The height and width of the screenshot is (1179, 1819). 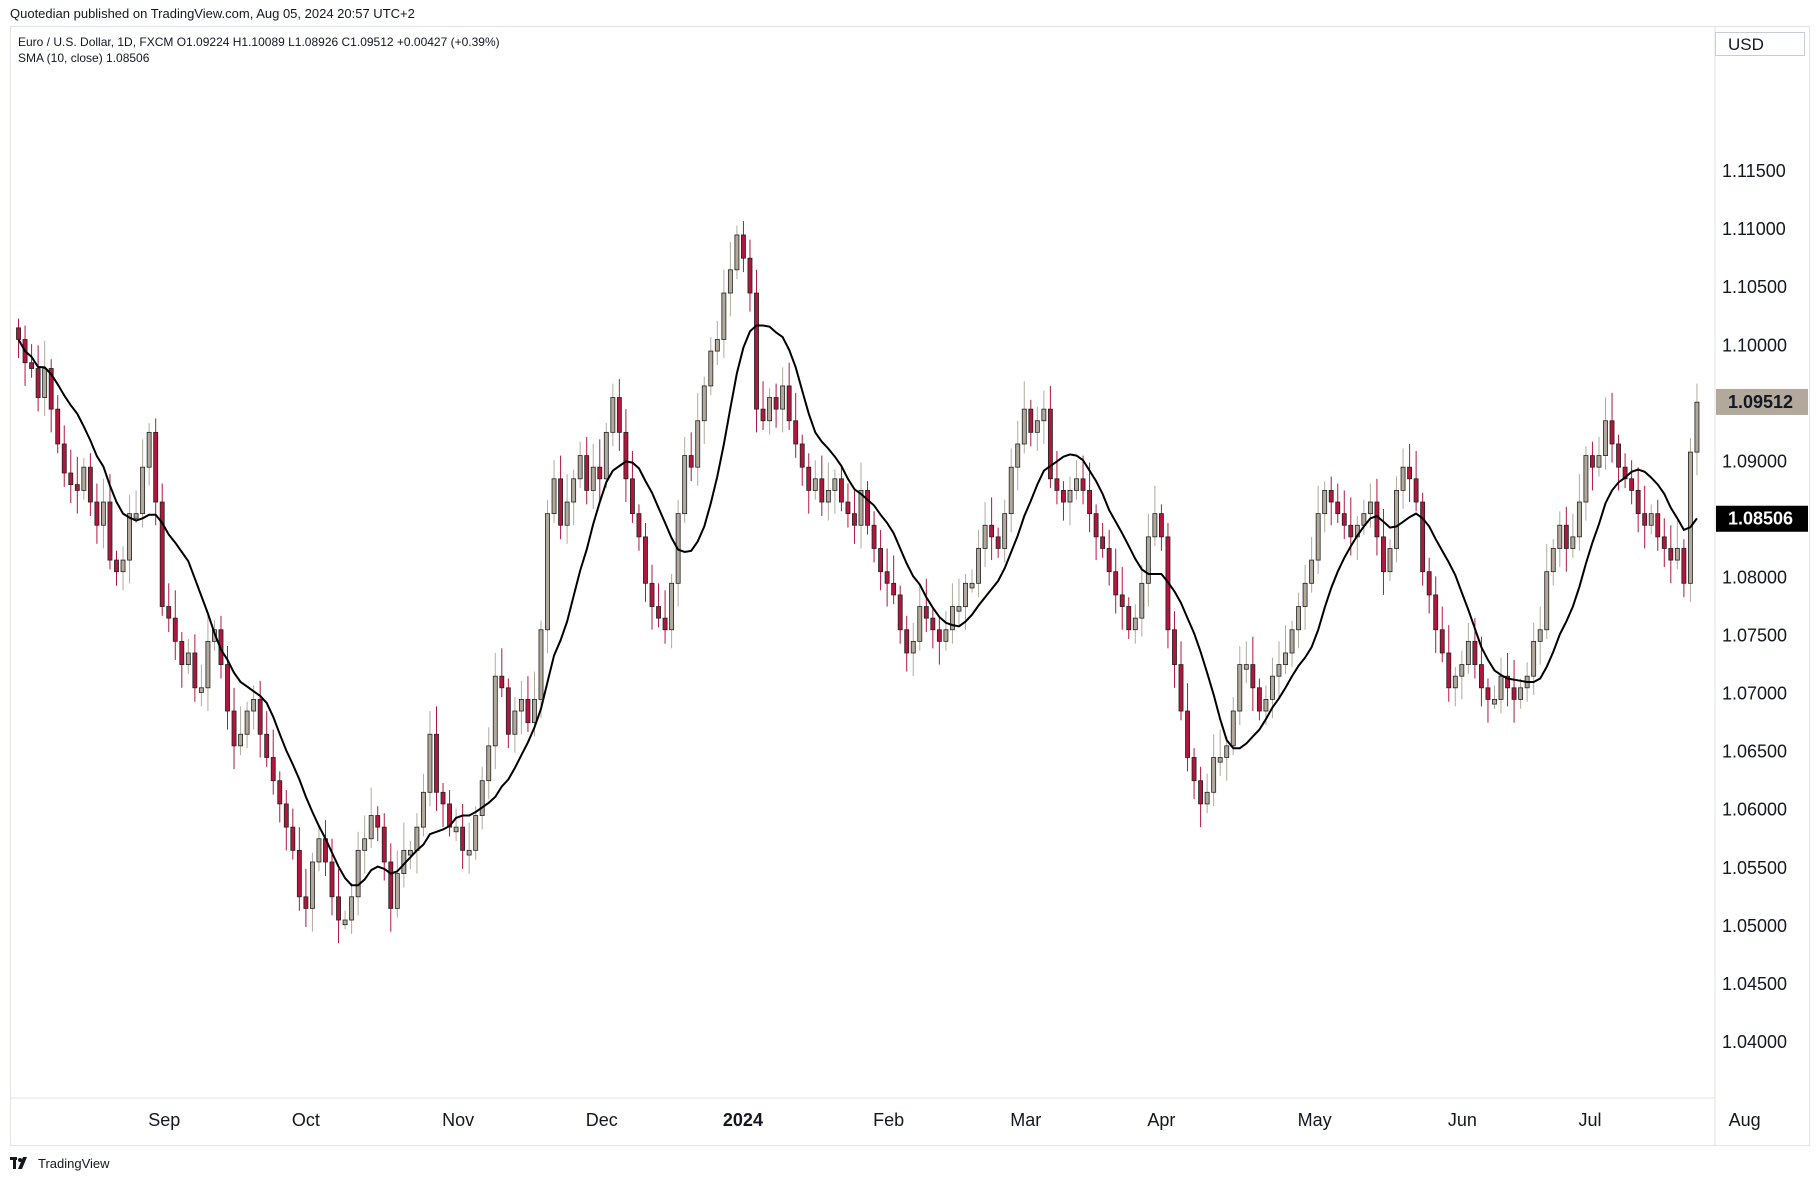 What do you see at coordinates (1754, 229) in the screenshot?
I see `y-tick-label: 1.11000` at bounding box center [1754, 229].